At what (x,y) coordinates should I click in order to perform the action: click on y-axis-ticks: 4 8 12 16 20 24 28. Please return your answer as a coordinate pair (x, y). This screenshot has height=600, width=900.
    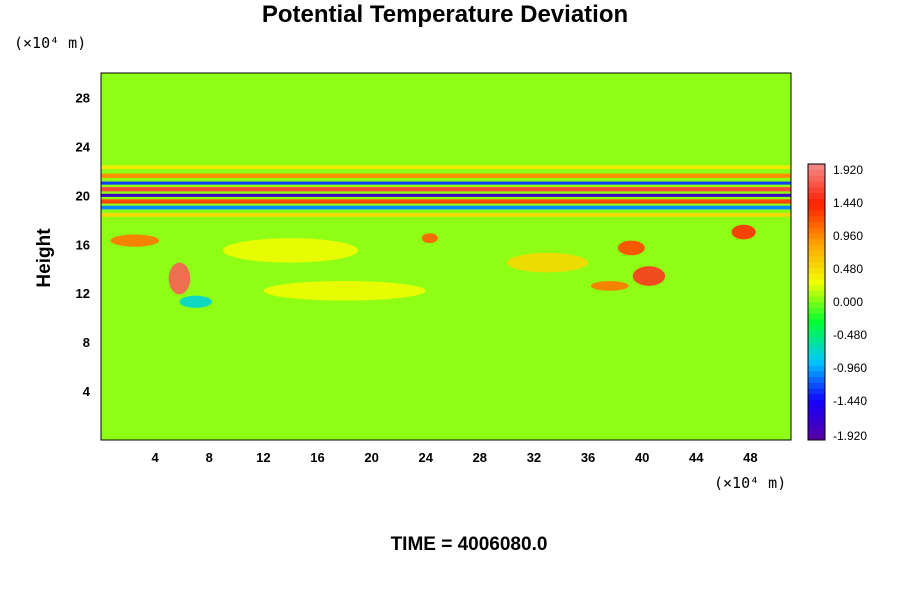
    Looking at the image, I should click on (83, 244).